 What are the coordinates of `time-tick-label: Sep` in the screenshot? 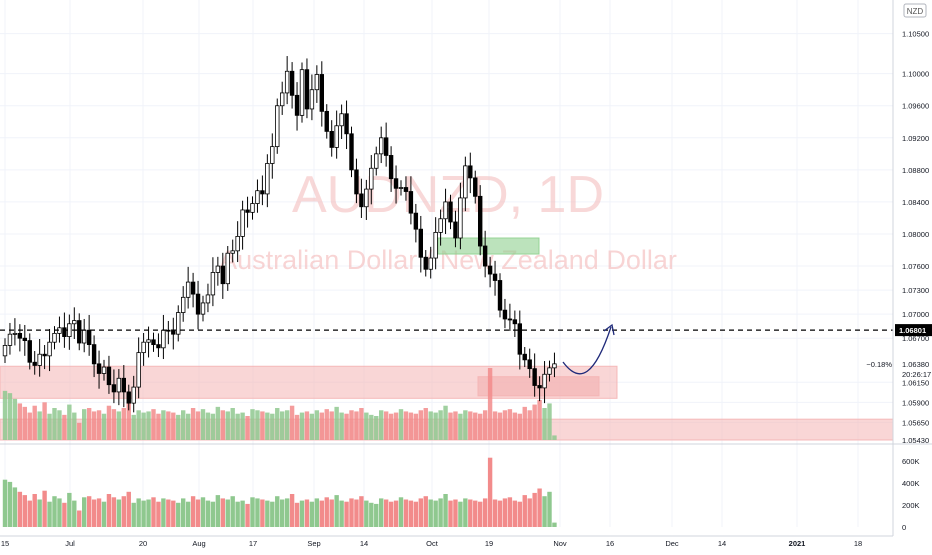 It's located at (313, 543).